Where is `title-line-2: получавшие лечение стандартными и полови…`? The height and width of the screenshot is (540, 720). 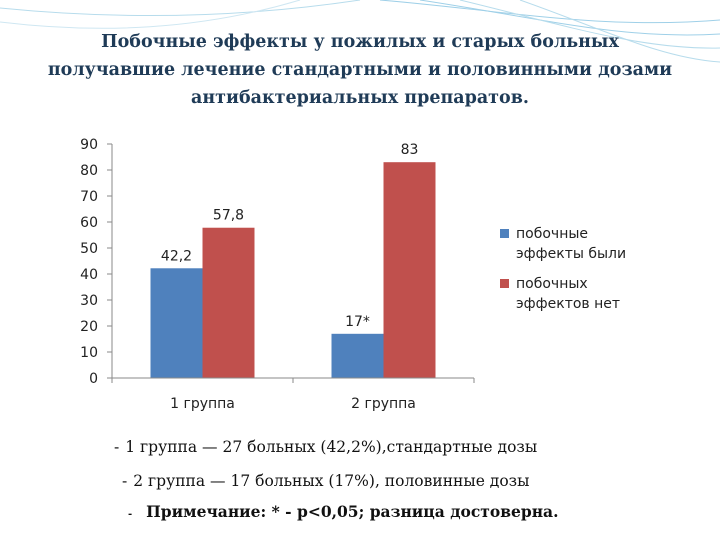 title-line-2: получавшие лечение стандартными и полови… is located at coordinates (360, 70).